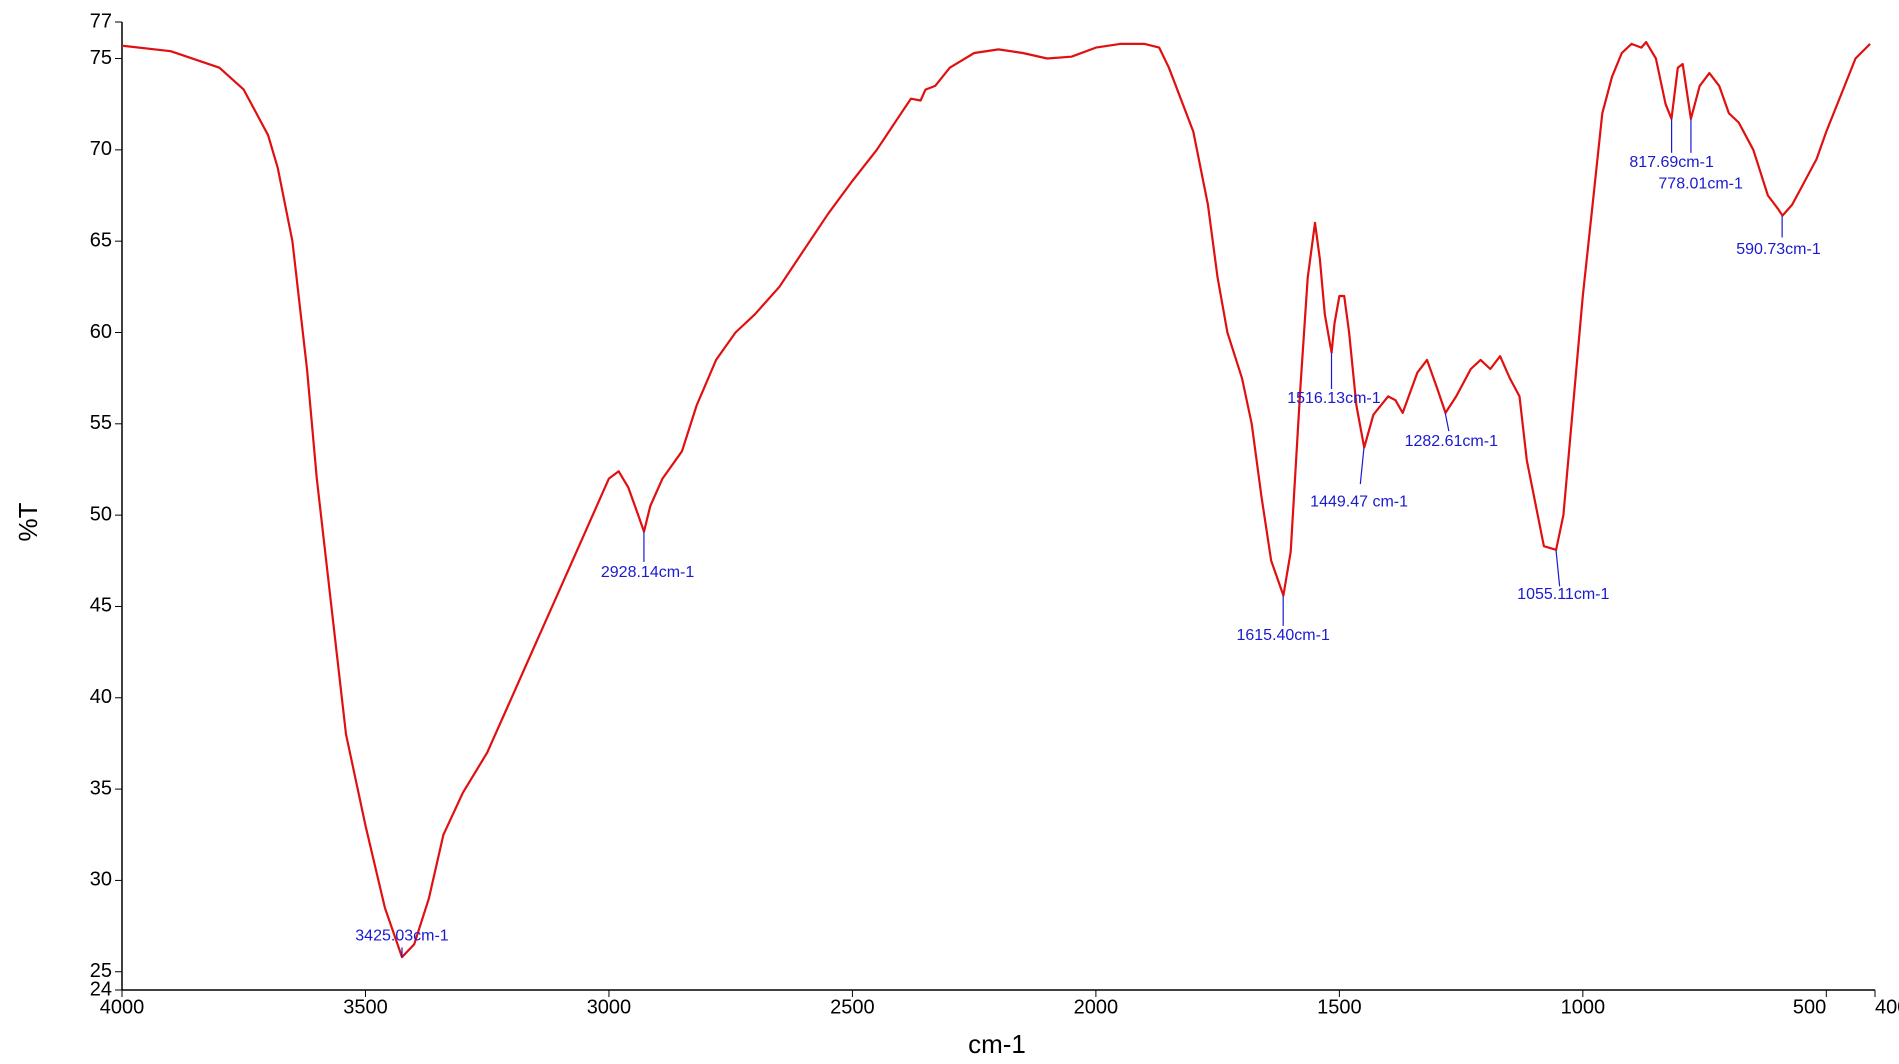 The image size is (1899, 1064). What do you see at coordinates (1700, 184) in the screenshot?
I see `peak-label: 778.01cm-1` at bounding box center [1700, 184].